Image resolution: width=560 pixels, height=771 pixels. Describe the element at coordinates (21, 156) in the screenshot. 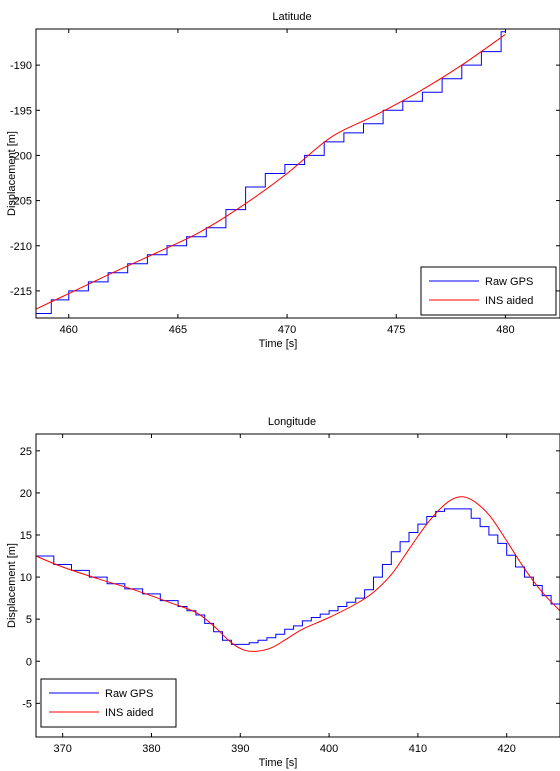

I see `y-tick-label: -200` at that location.